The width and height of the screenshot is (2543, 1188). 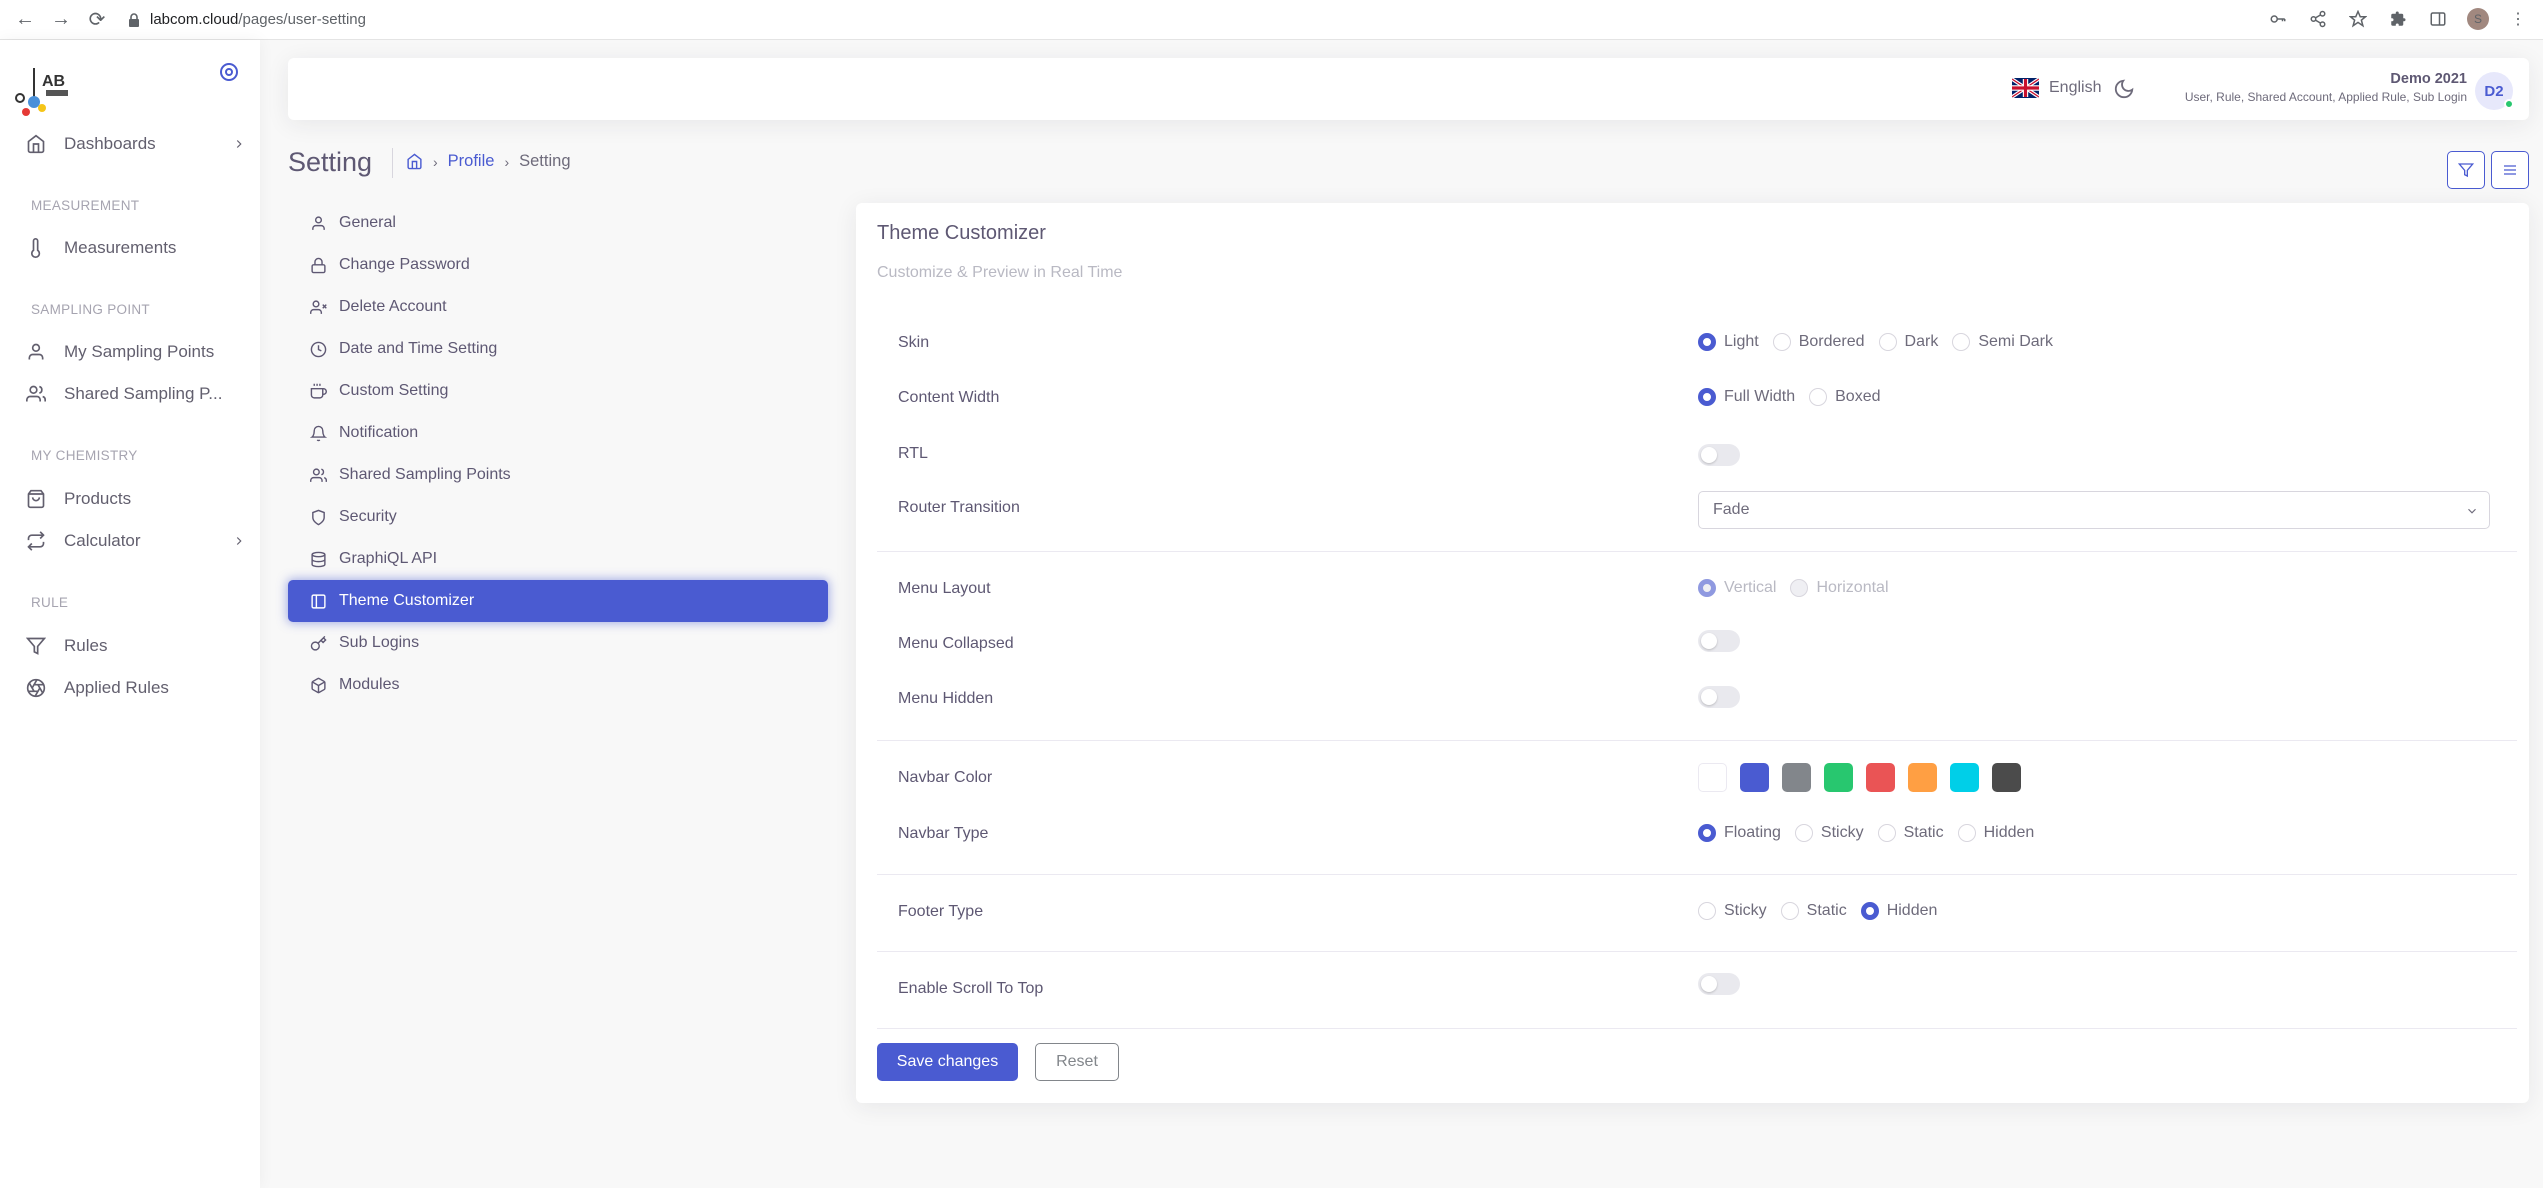 I want to click on sidebar-item-my-sampling-points: My Sampling Points, so click(x=136, y=352).